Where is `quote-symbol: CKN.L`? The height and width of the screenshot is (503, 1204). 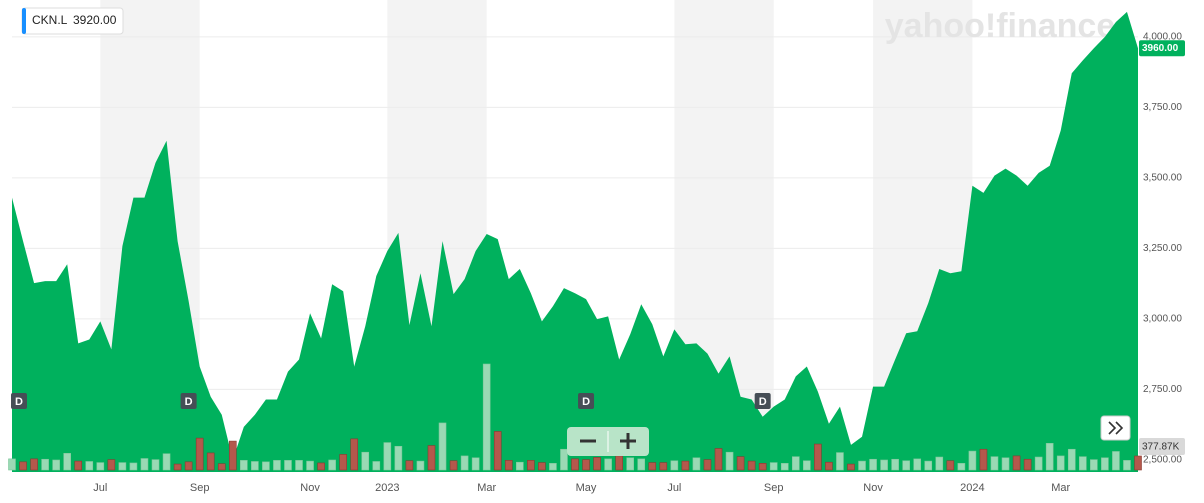 quote-symbol: CKN.L is located at coordinates (50, 20).